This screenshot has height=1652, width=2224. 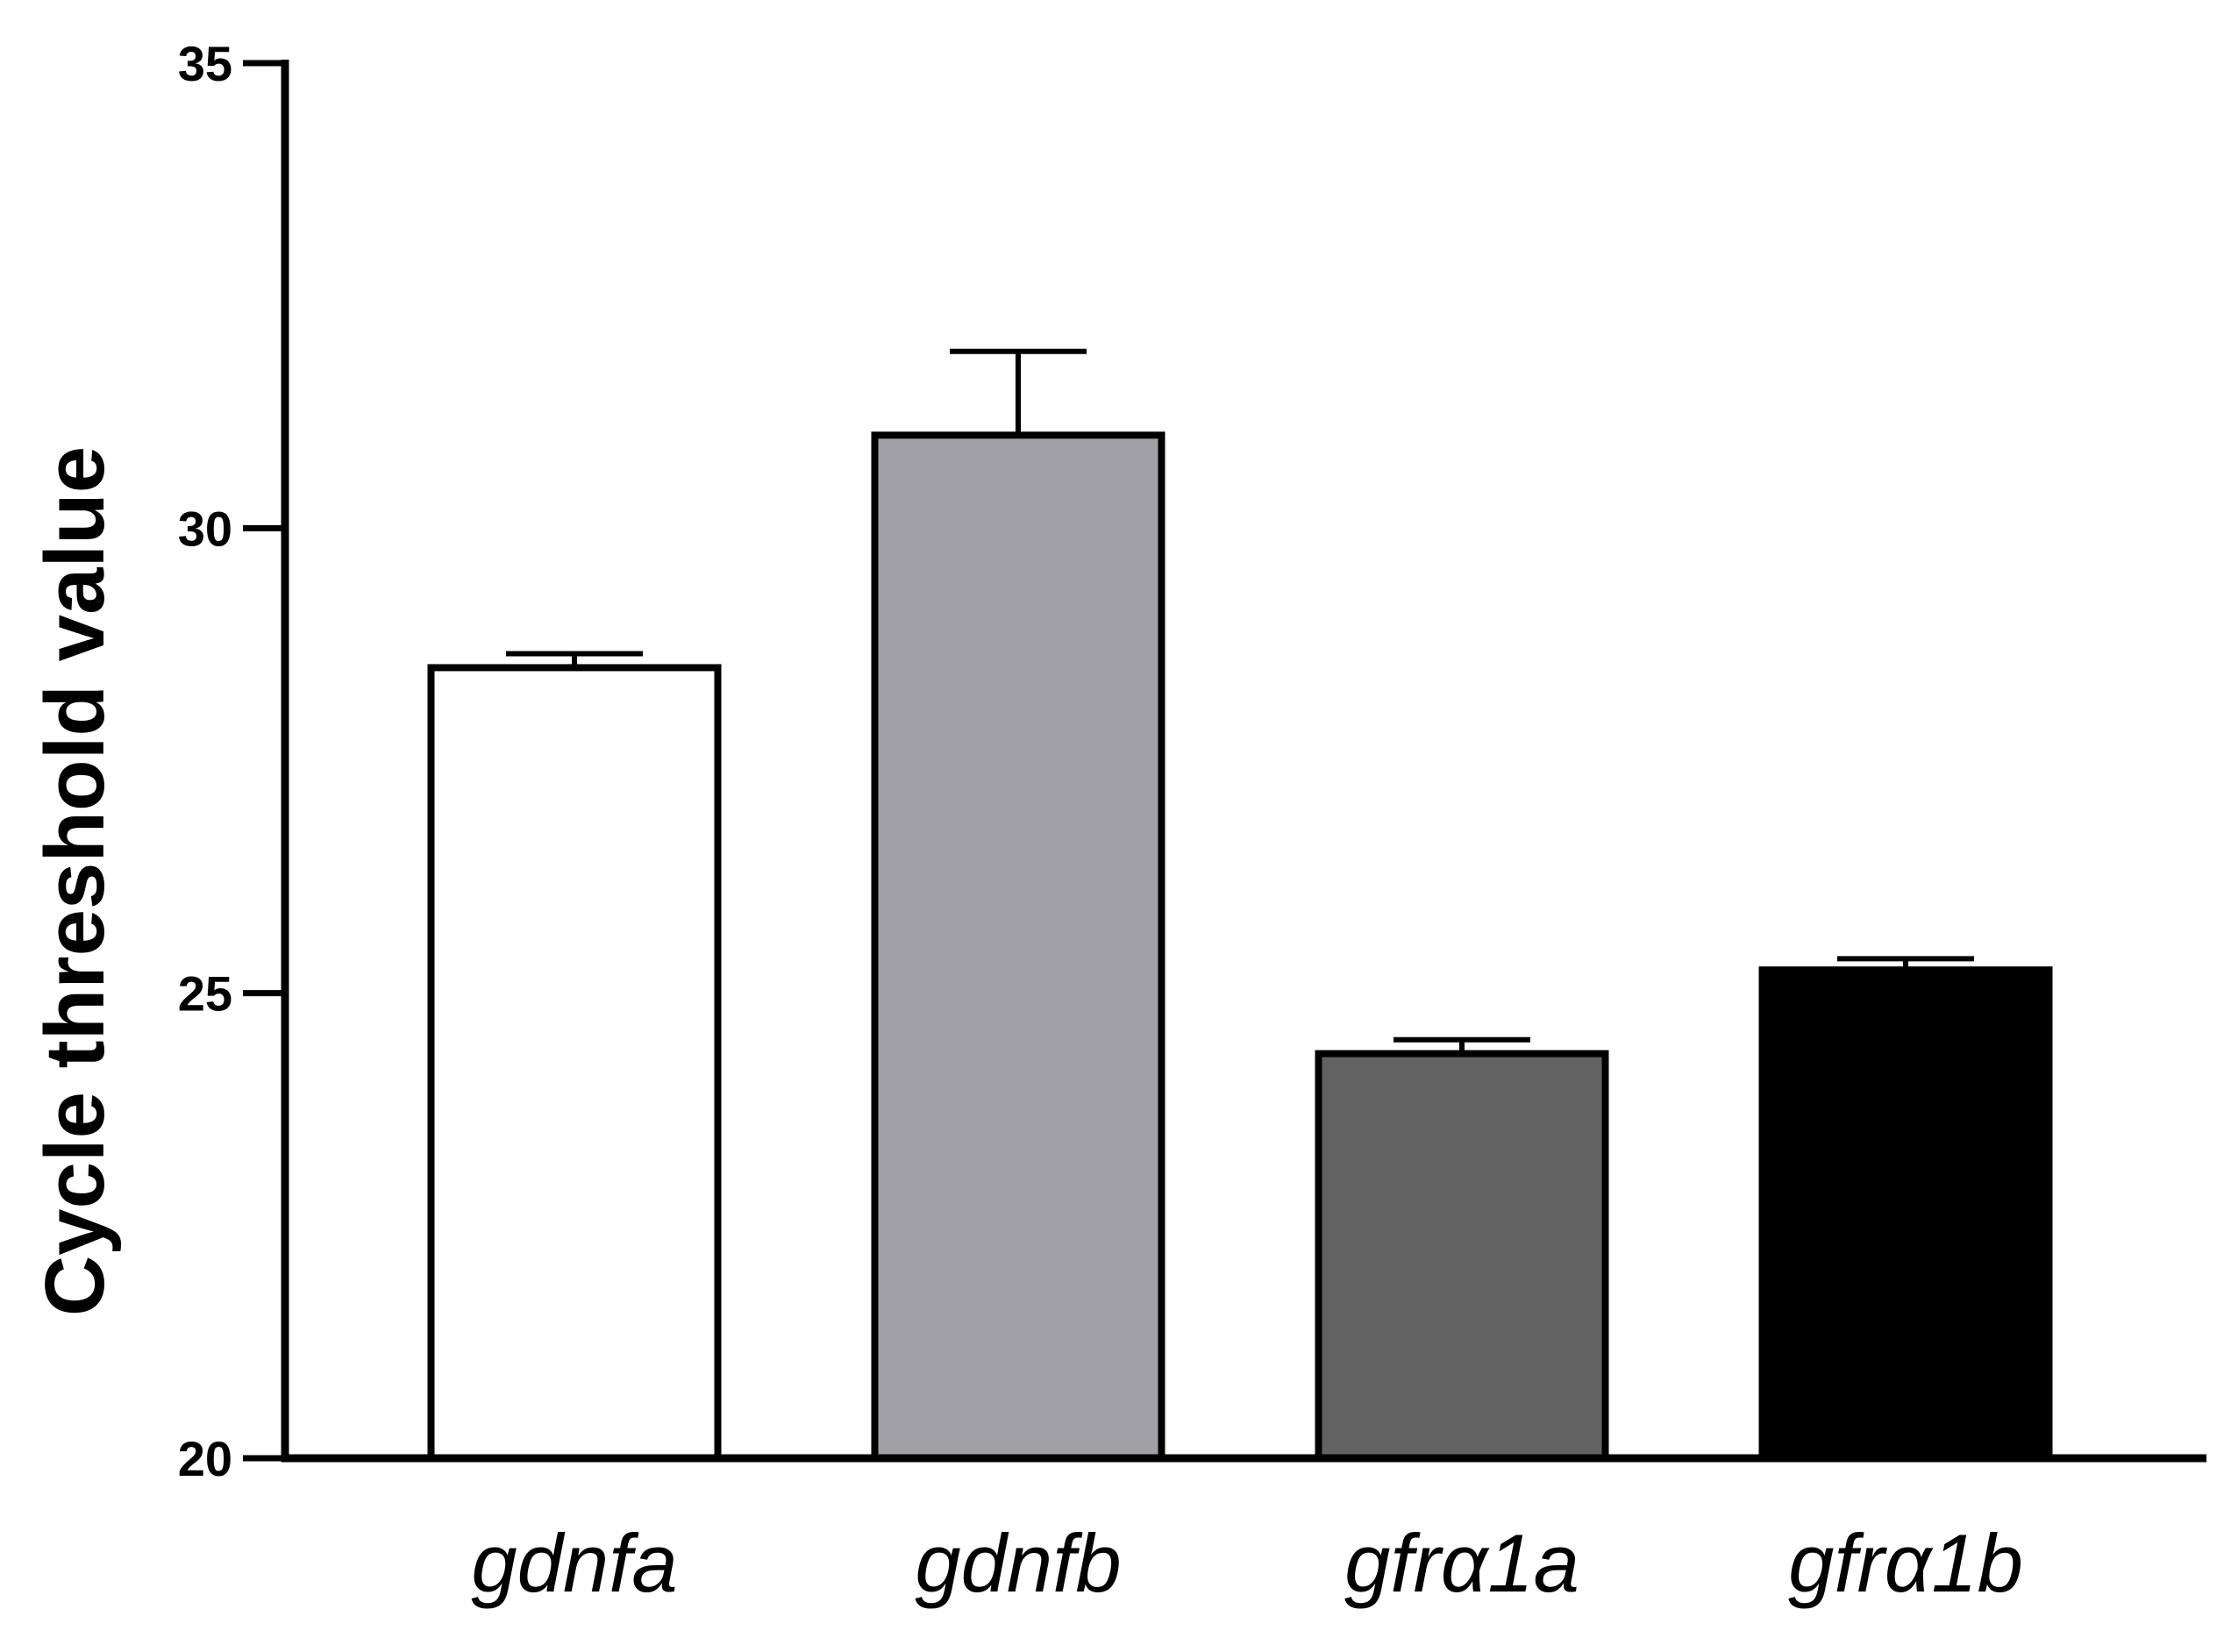 What do you see at coordinates (1018, 1563) in the screenshot?
I see `x-tick-label: gdnfb` at bounding box center [1018, 1563].